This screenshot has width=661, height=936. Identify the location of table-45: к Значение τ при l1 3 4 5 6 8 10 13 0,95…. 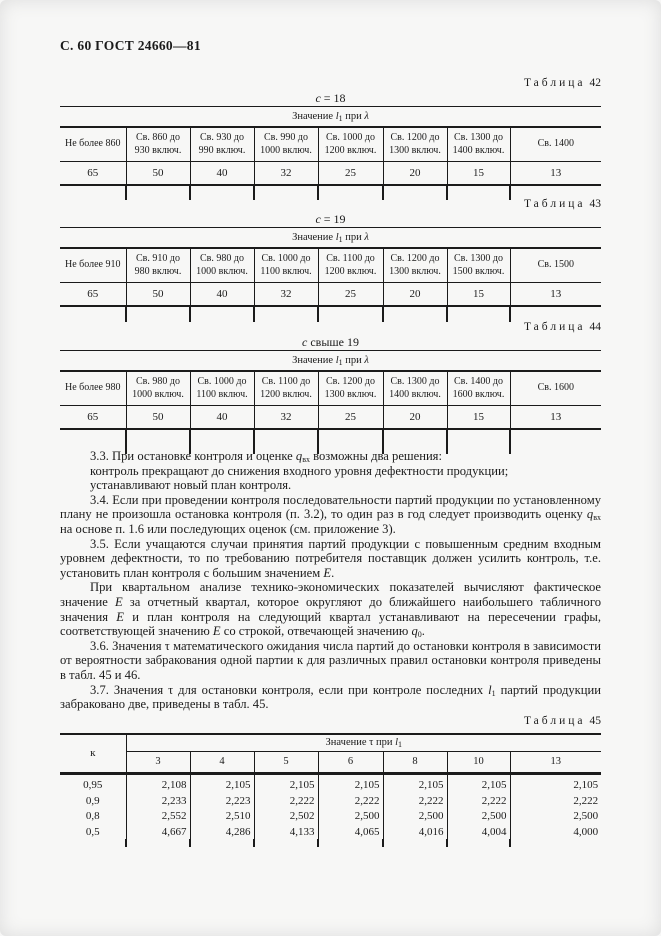
(331, 789).